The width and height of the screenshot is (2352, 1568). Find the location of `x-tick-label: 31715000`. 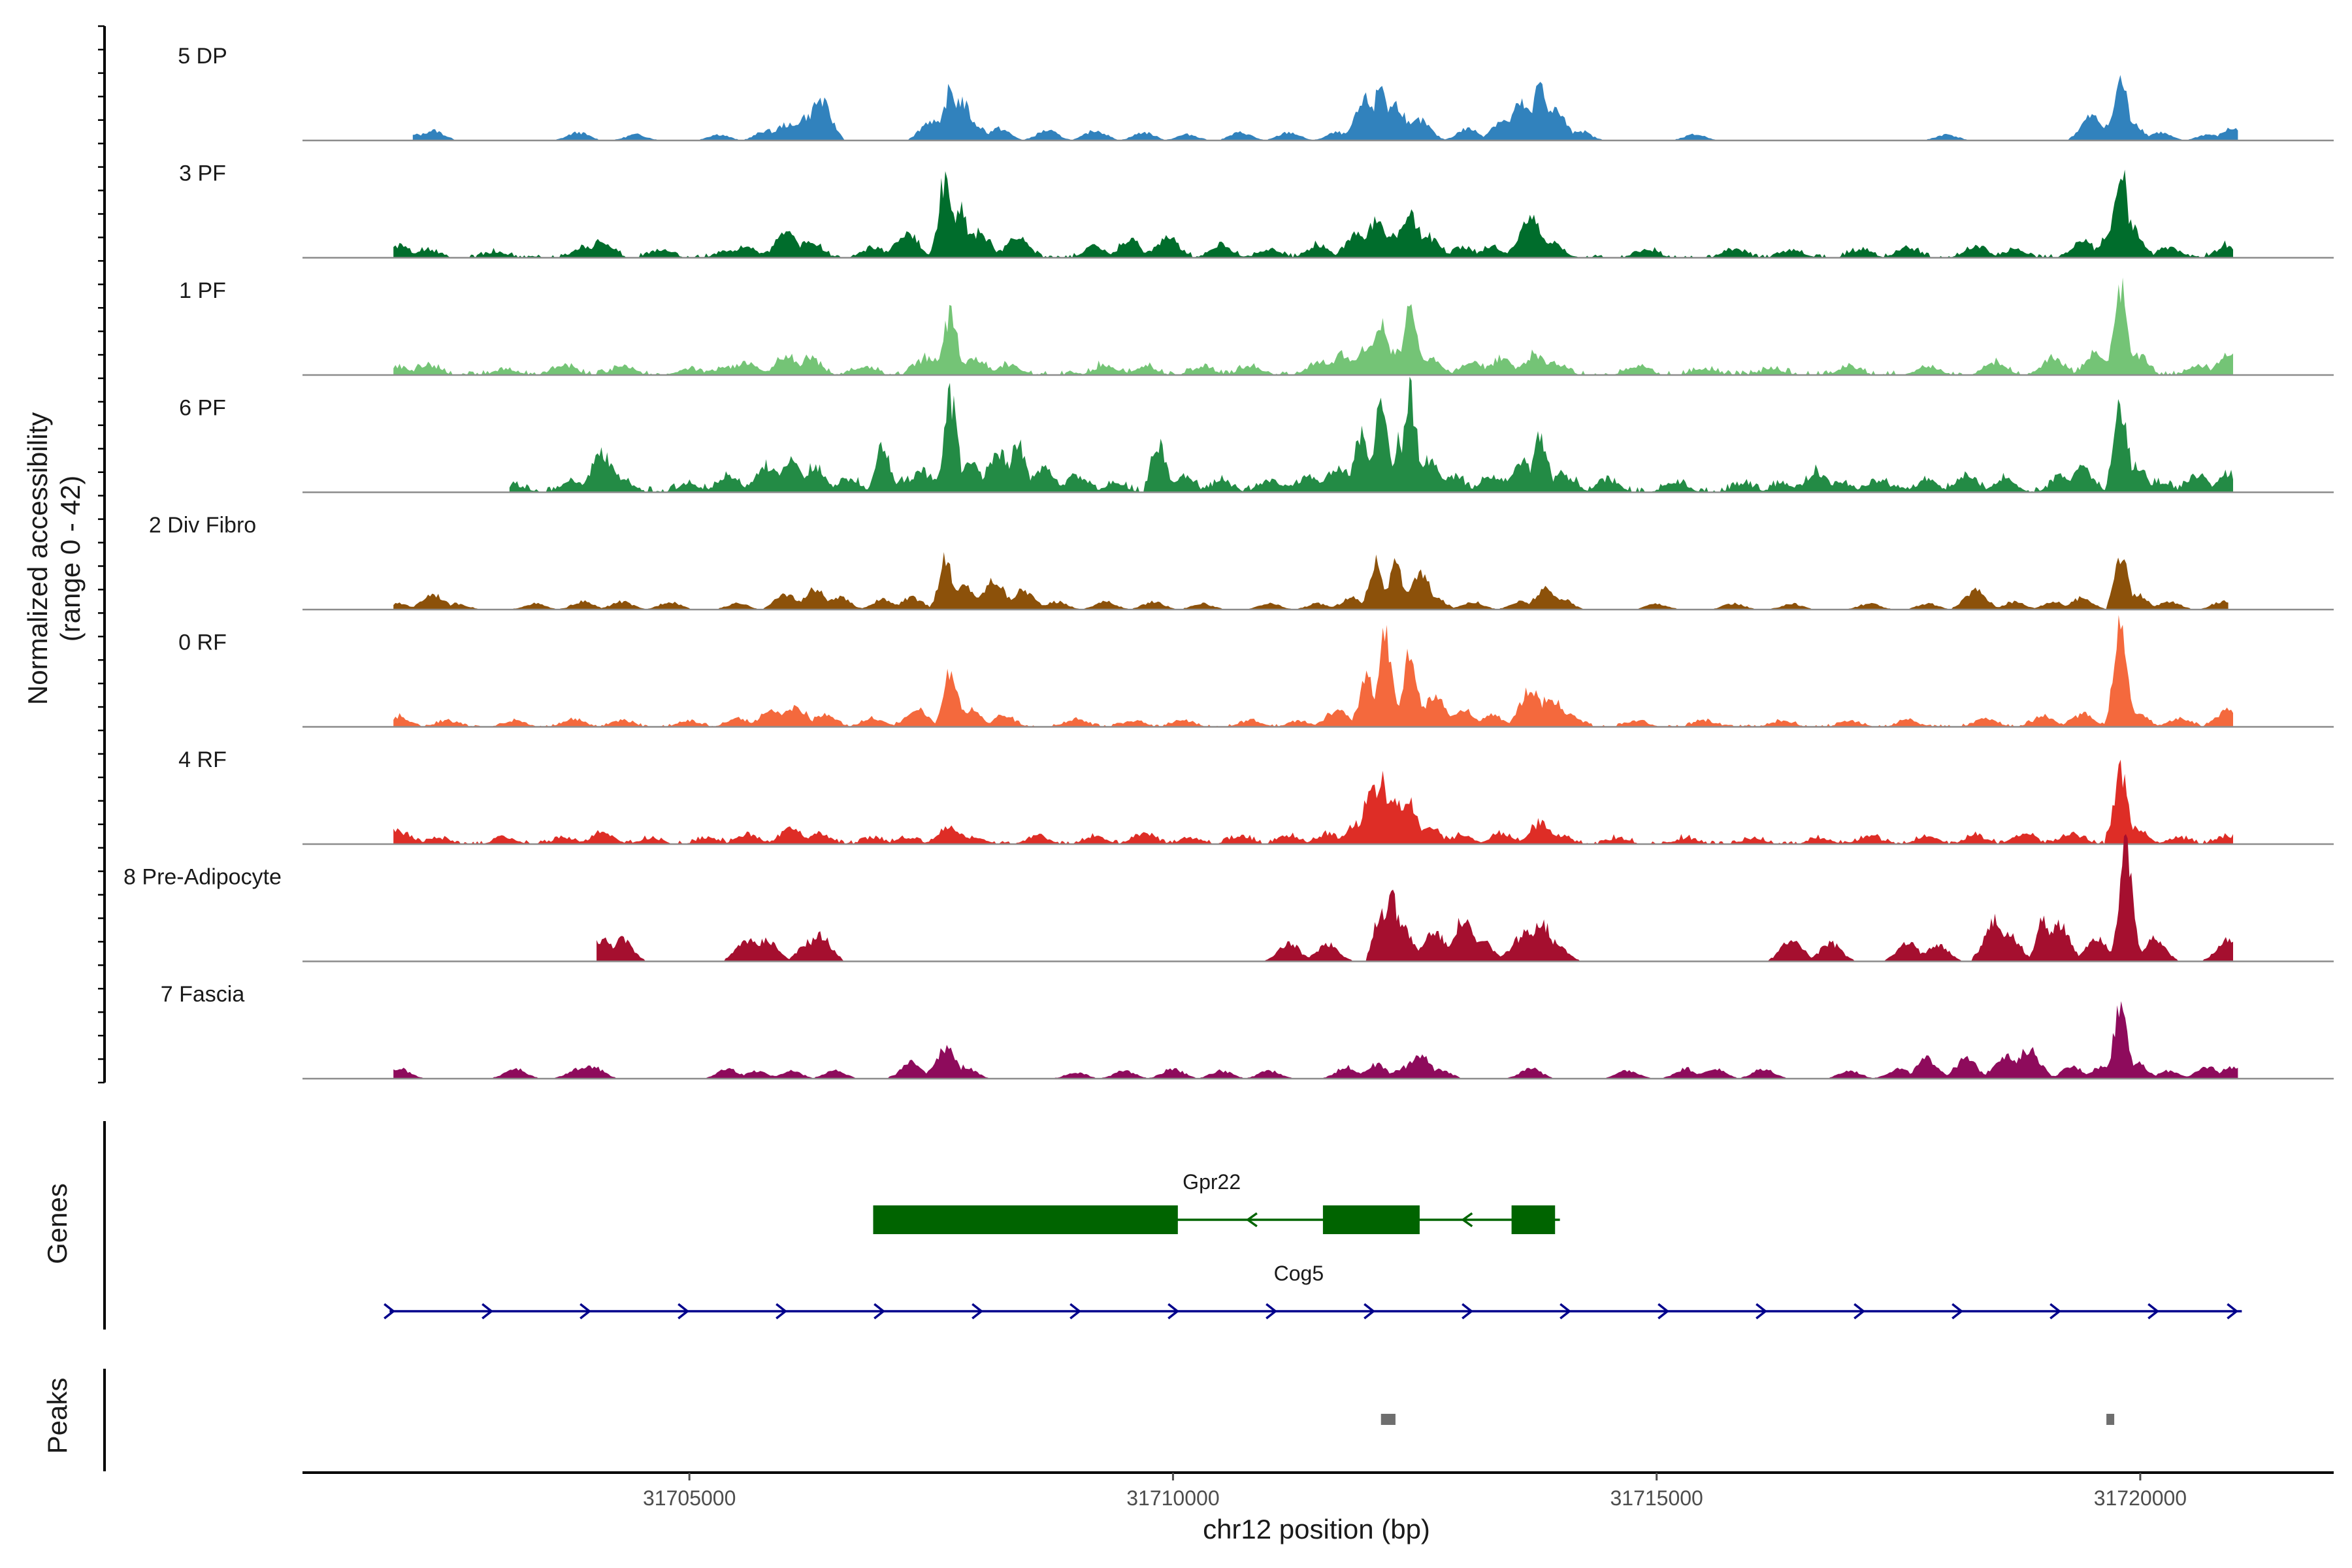

x-tick-label: 31715000 is located at coordinates (1656, 1498).